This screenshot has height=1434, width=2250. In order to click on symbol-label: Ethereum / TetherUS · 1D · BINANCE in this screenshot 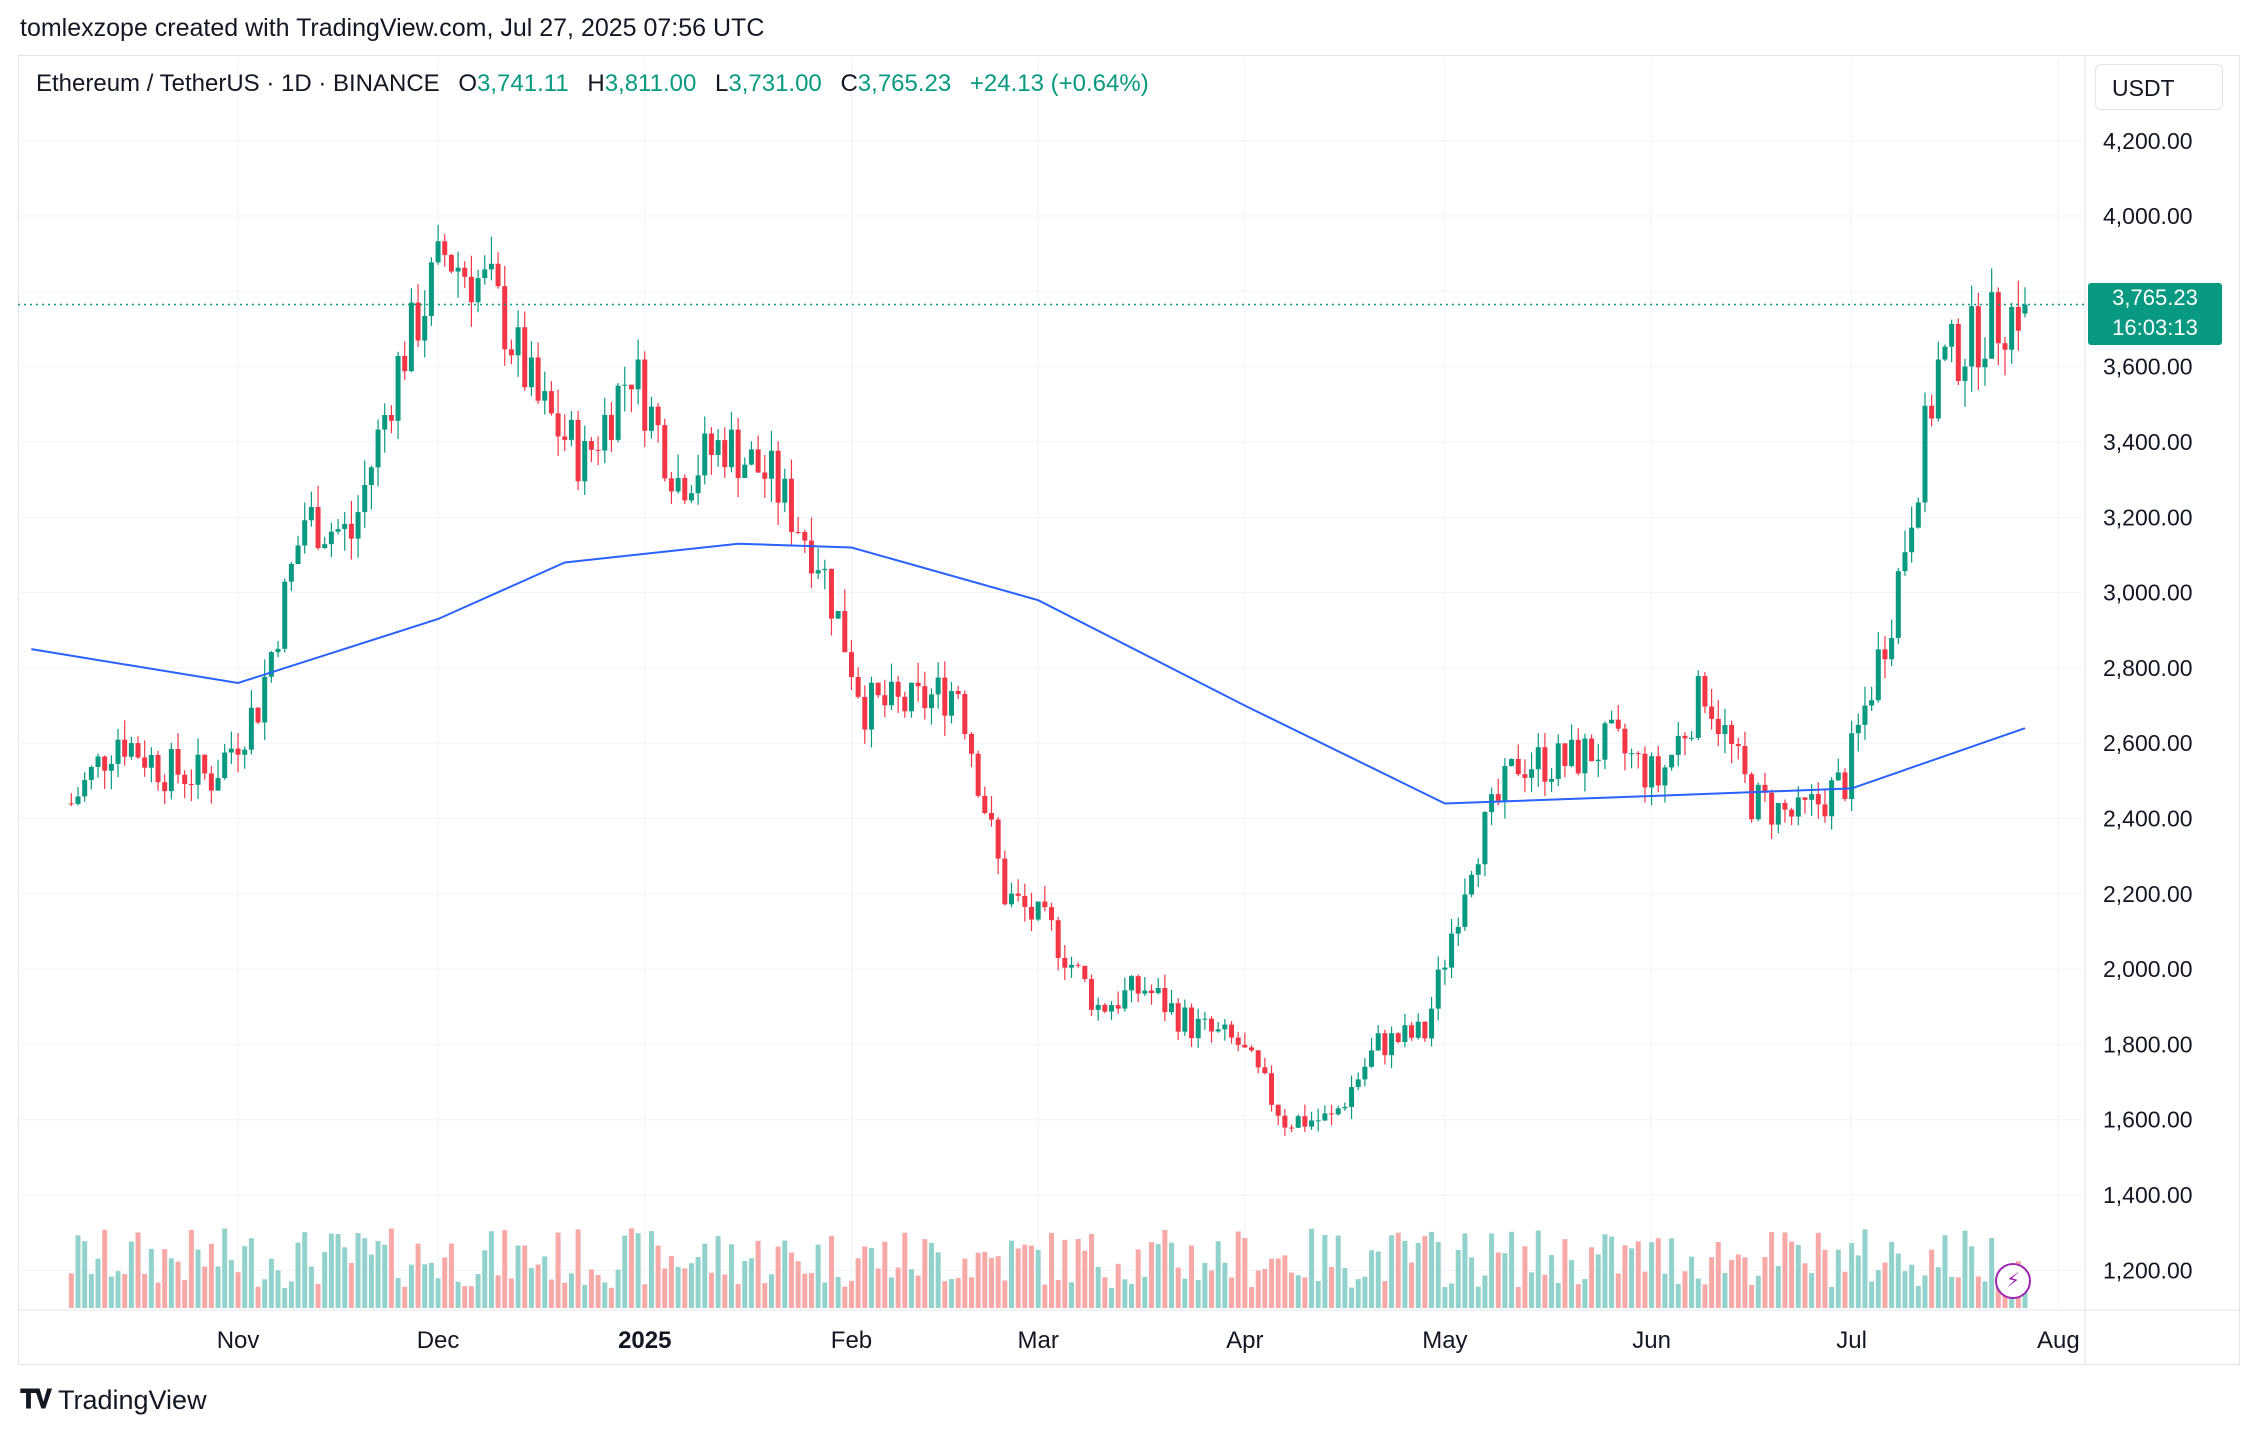, I will do `click(238, 83)`.